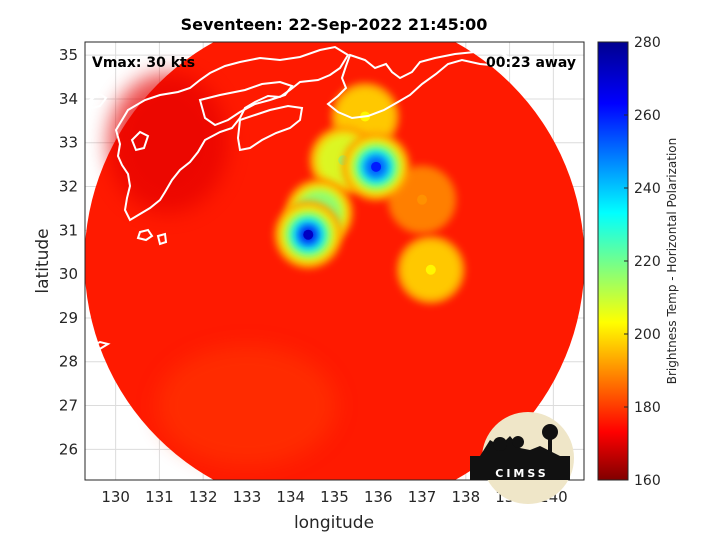 The height and width of the screenshot is (540, 720). Describe the element at coordinates (159, 497) in the screenshot. I see `x-tick-label: 131` at that location.